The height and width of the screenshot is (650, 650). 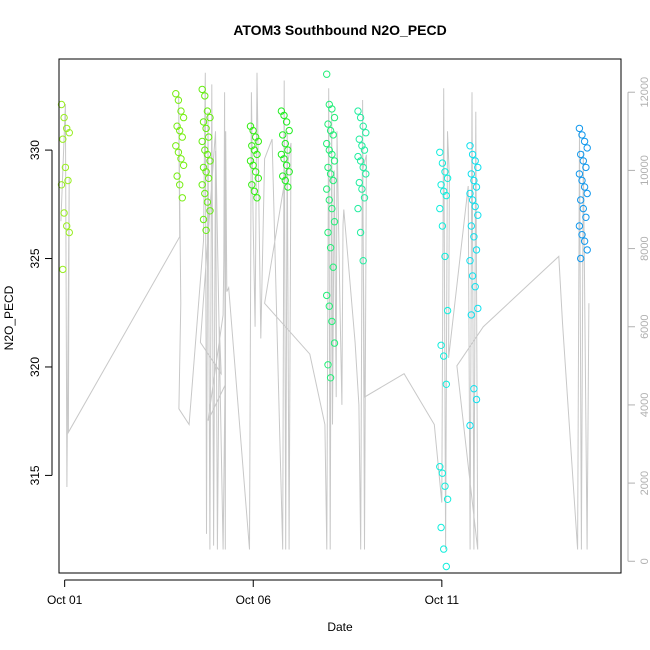 What do you see at coordinates (35, 475) in the screenshot?
I see `y-tick-label: 315` at bounding box center [35, 475].